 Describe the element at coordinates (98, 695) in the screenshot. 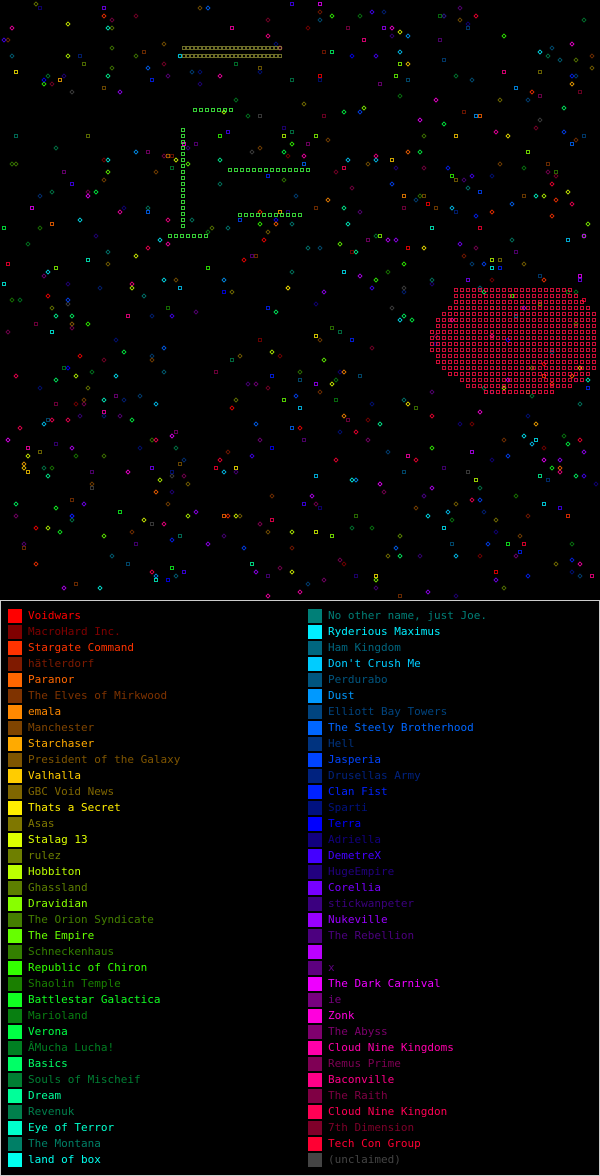

I see `legend-label: The Elves of Mirkwood` at that location.